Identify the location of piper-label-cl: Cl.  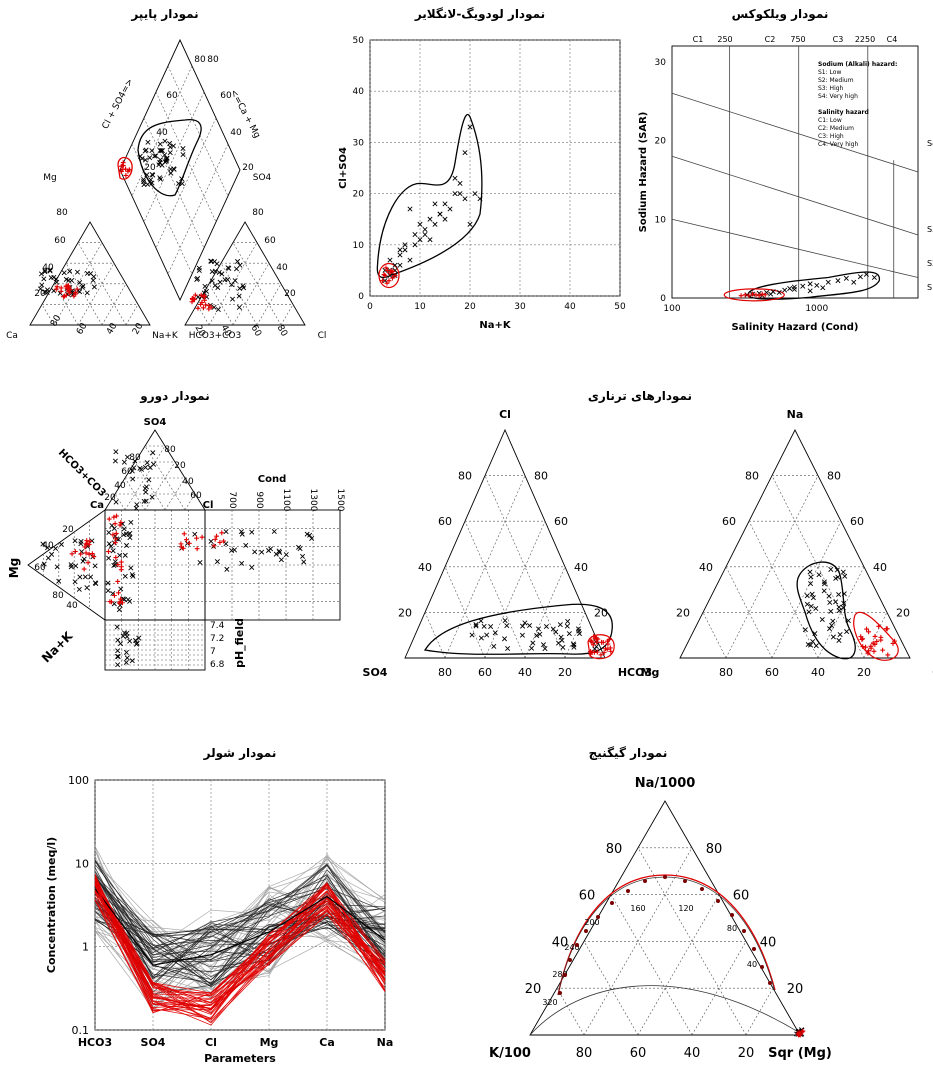
(322, 336).